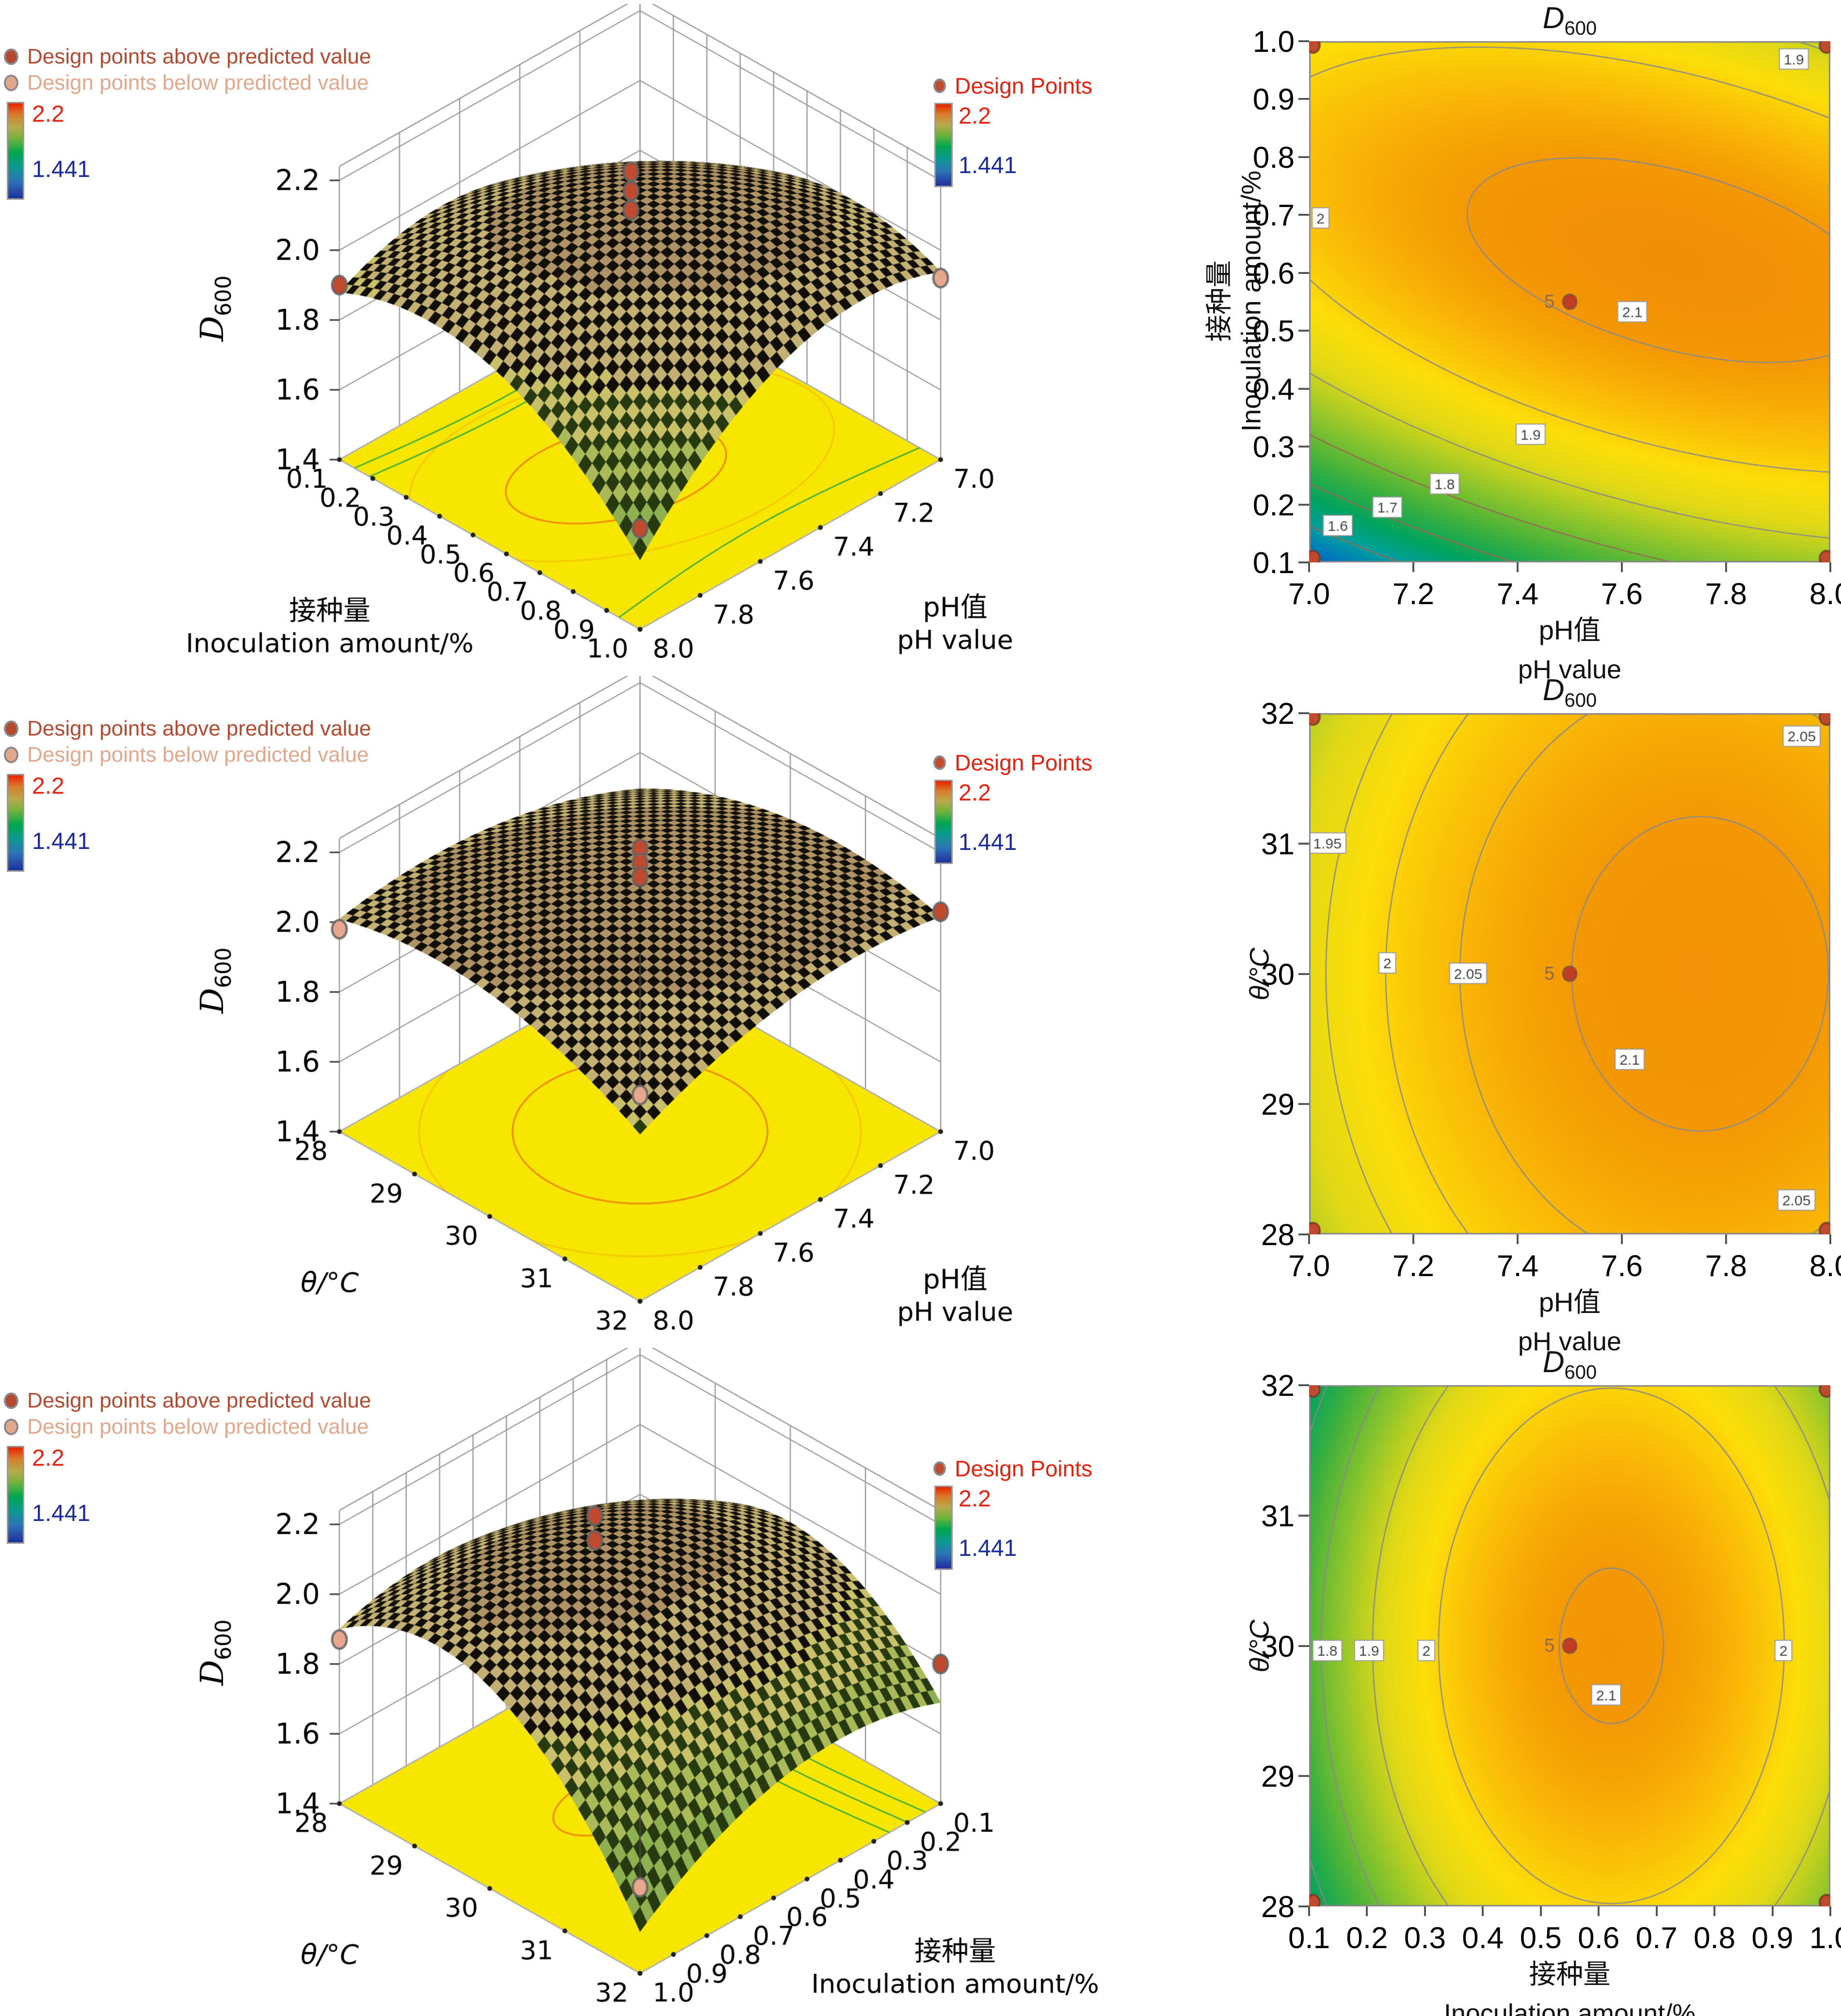 Image resolution: width=1841 pixels, height=2016 pixels. What do you see at coordinates (1599, 1938) in the screenshot?
I see `x-tick-label: 0.6` at bounding box center [1599, 1938].